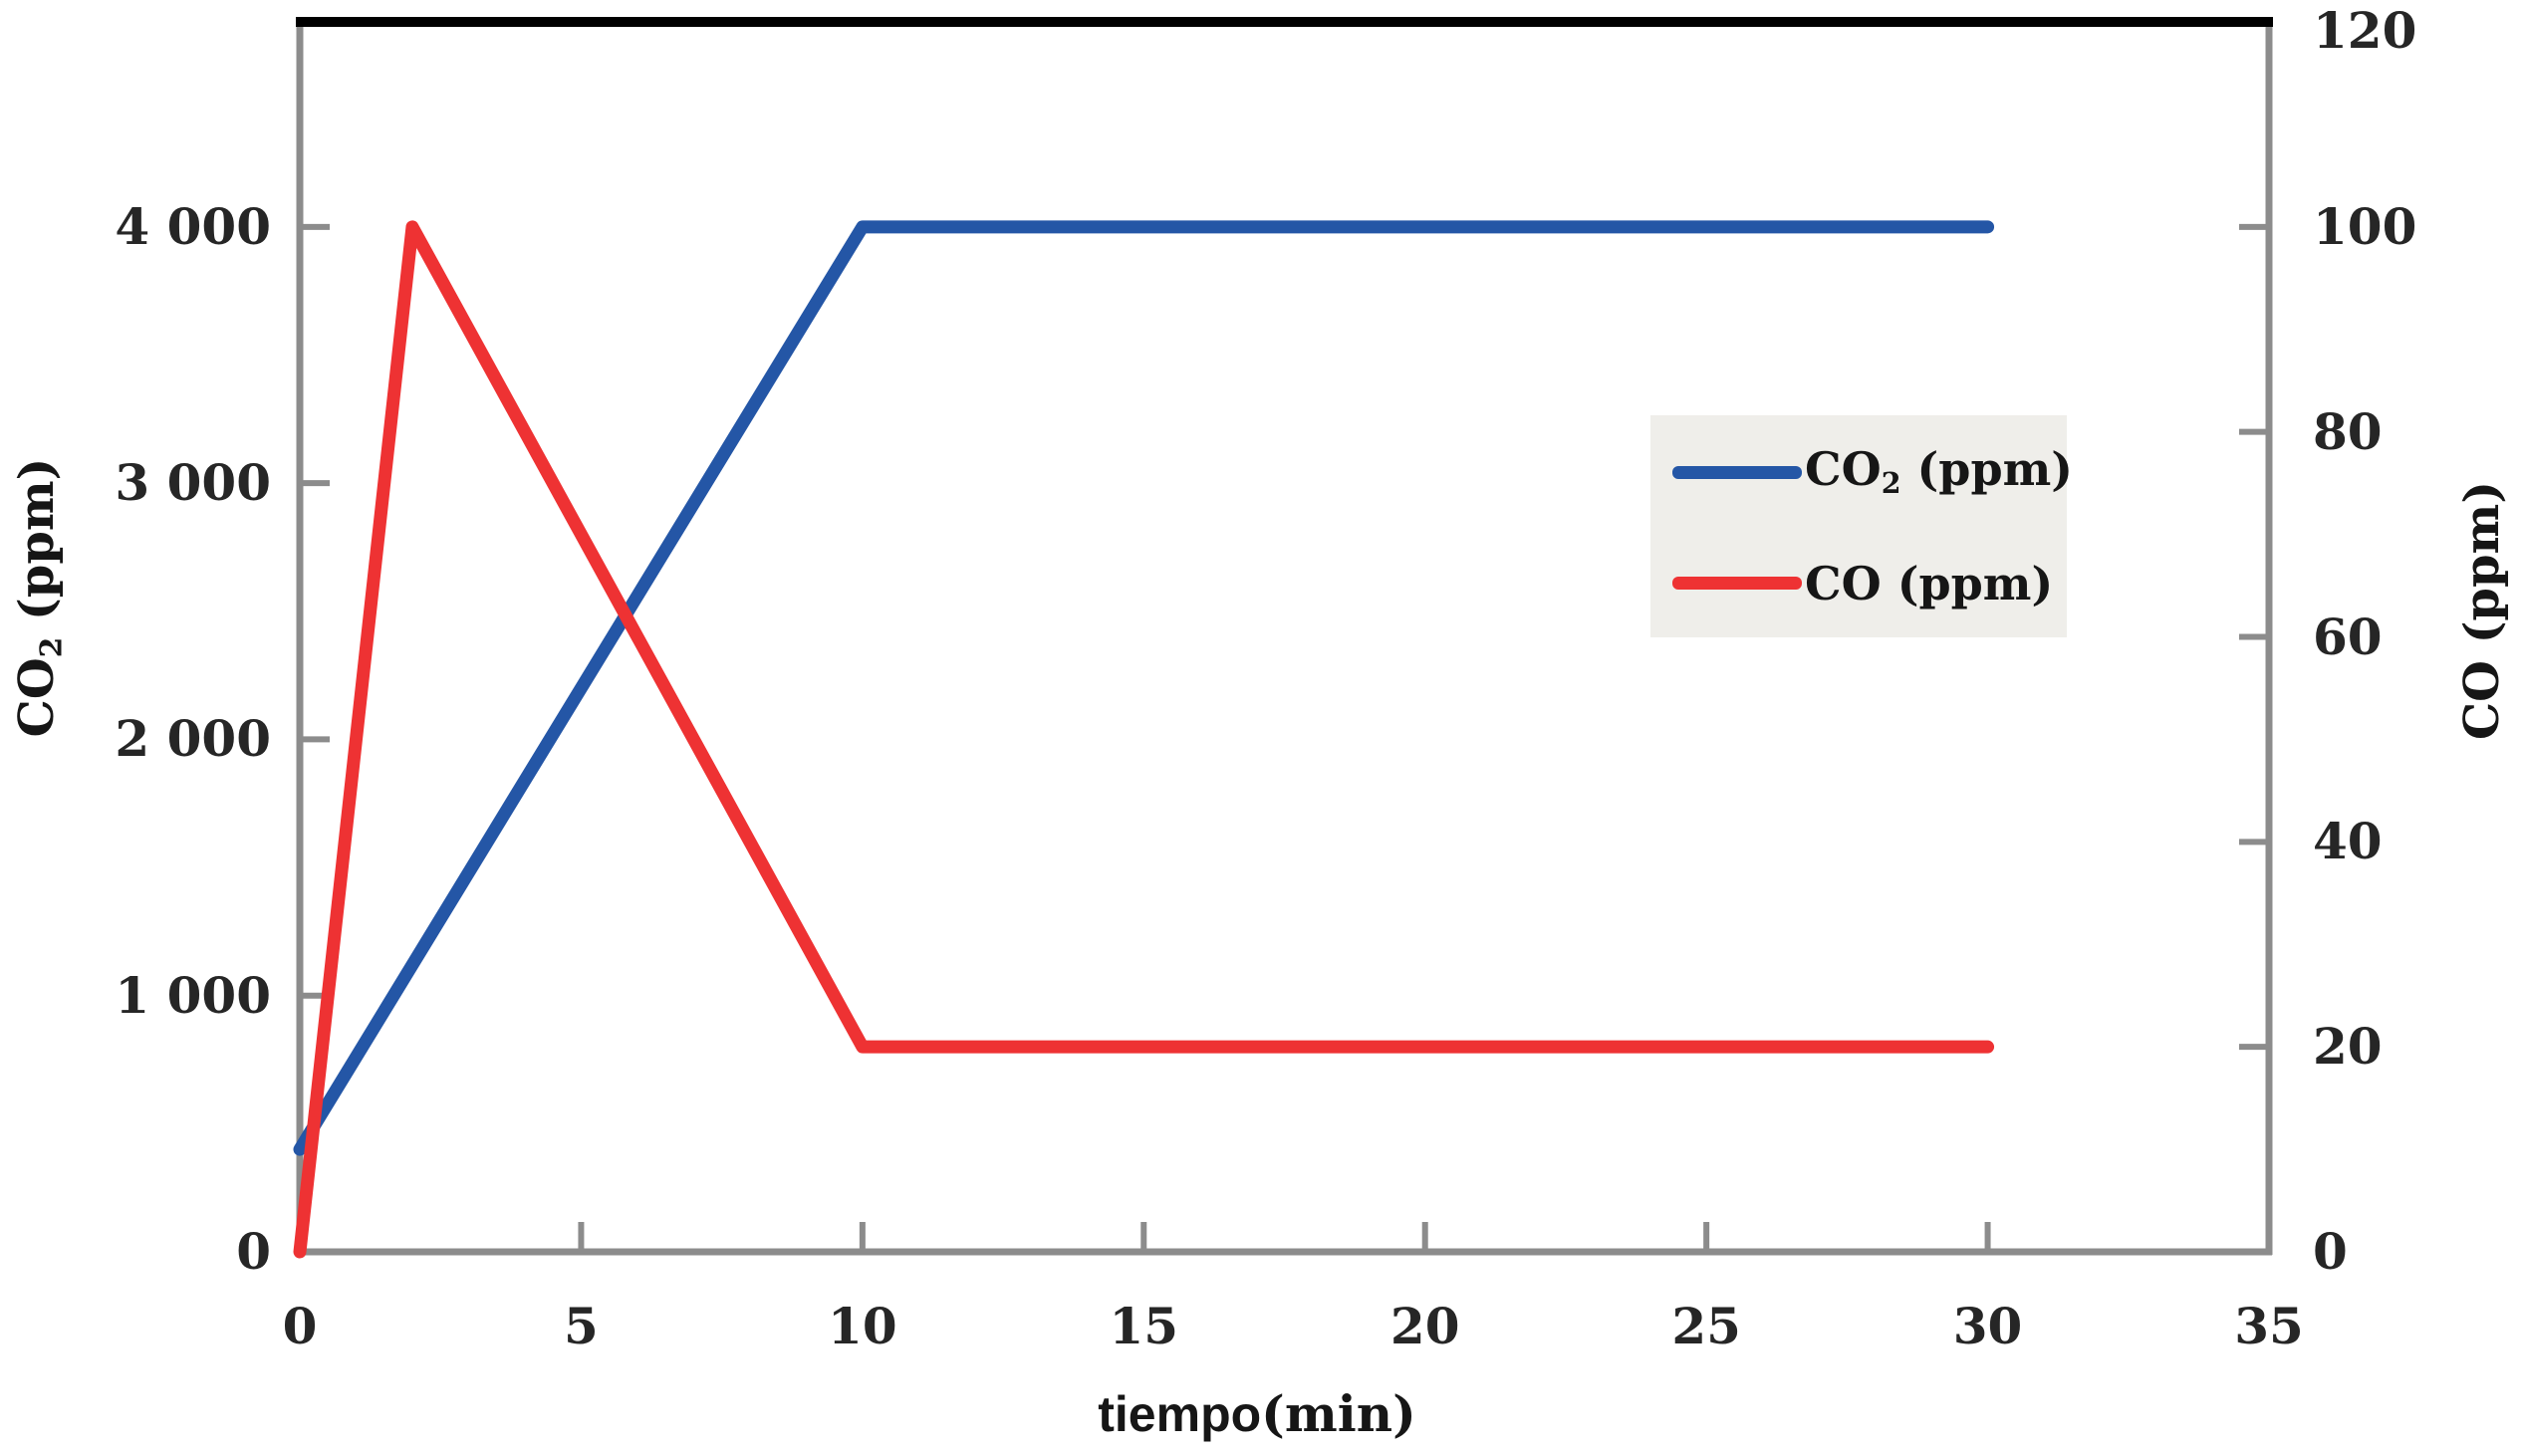 This screenshot has height=1456, width=2521. I want to click on left-axis-tick-label: 3 000, so click(193, 483).